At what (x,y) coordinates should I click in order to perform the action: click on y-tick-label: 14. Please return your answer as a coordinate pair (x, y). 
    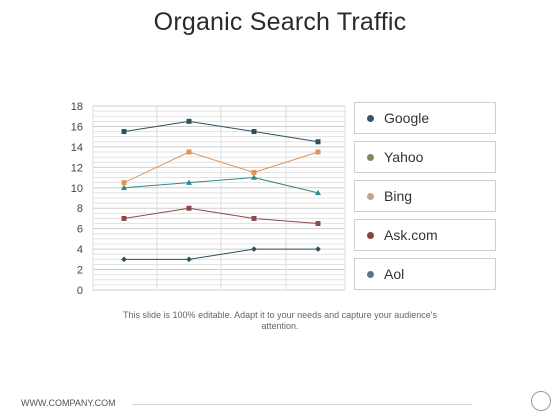
    Looking at the image, I should click on (77, 148).